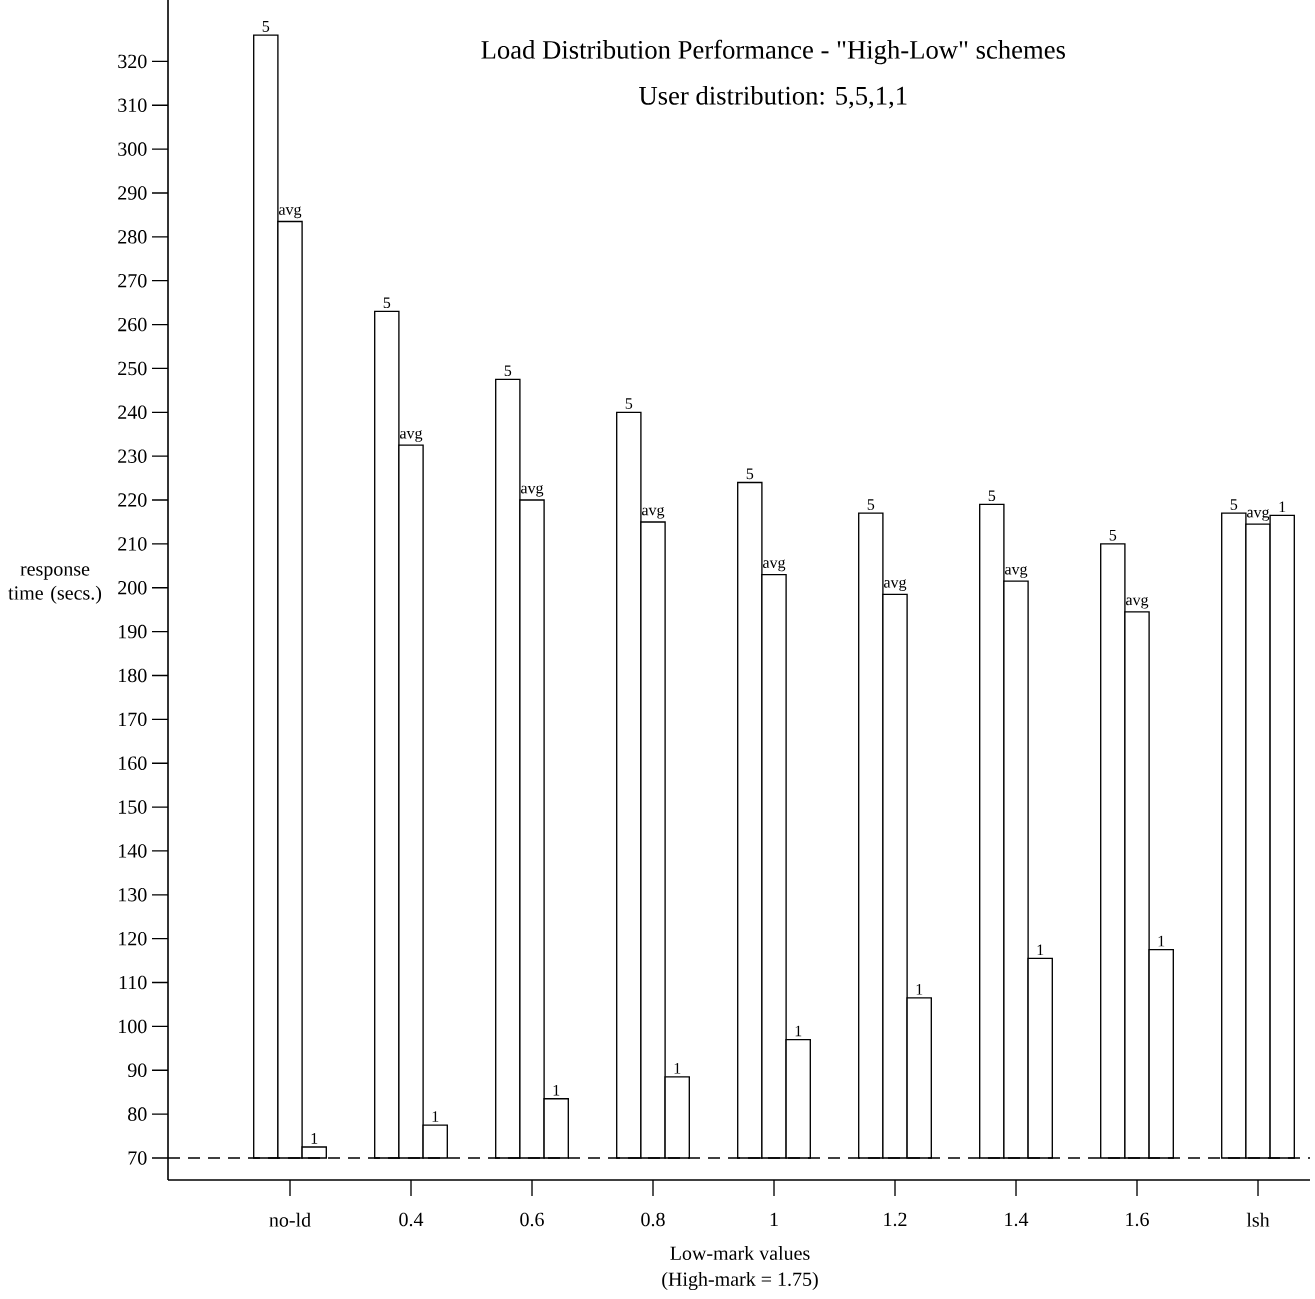 The image size is (1315, 1299). Describe the element at coordinates (132, 500) in the screenshot. I see `y-tick-label: 220` at that location.